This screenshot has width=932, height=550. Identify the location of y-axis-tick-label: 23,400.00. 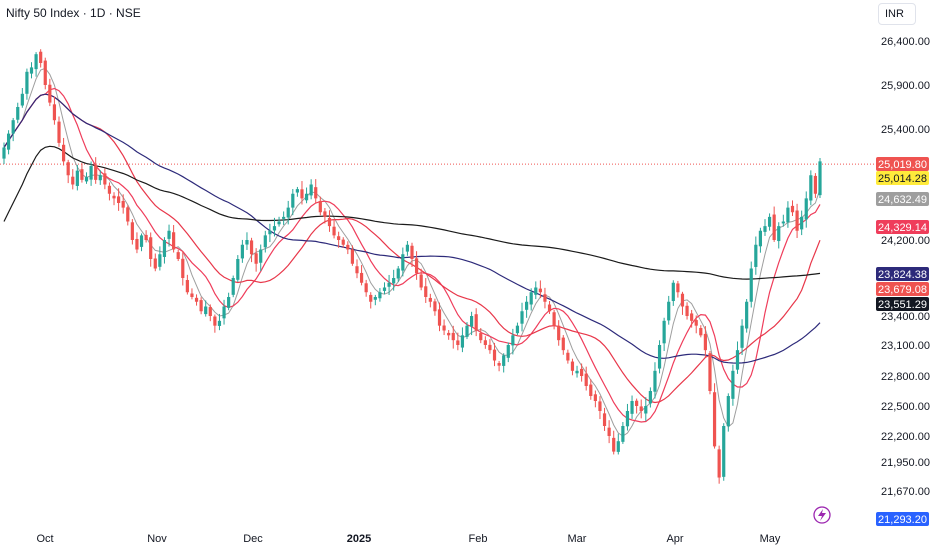
(905, 317).